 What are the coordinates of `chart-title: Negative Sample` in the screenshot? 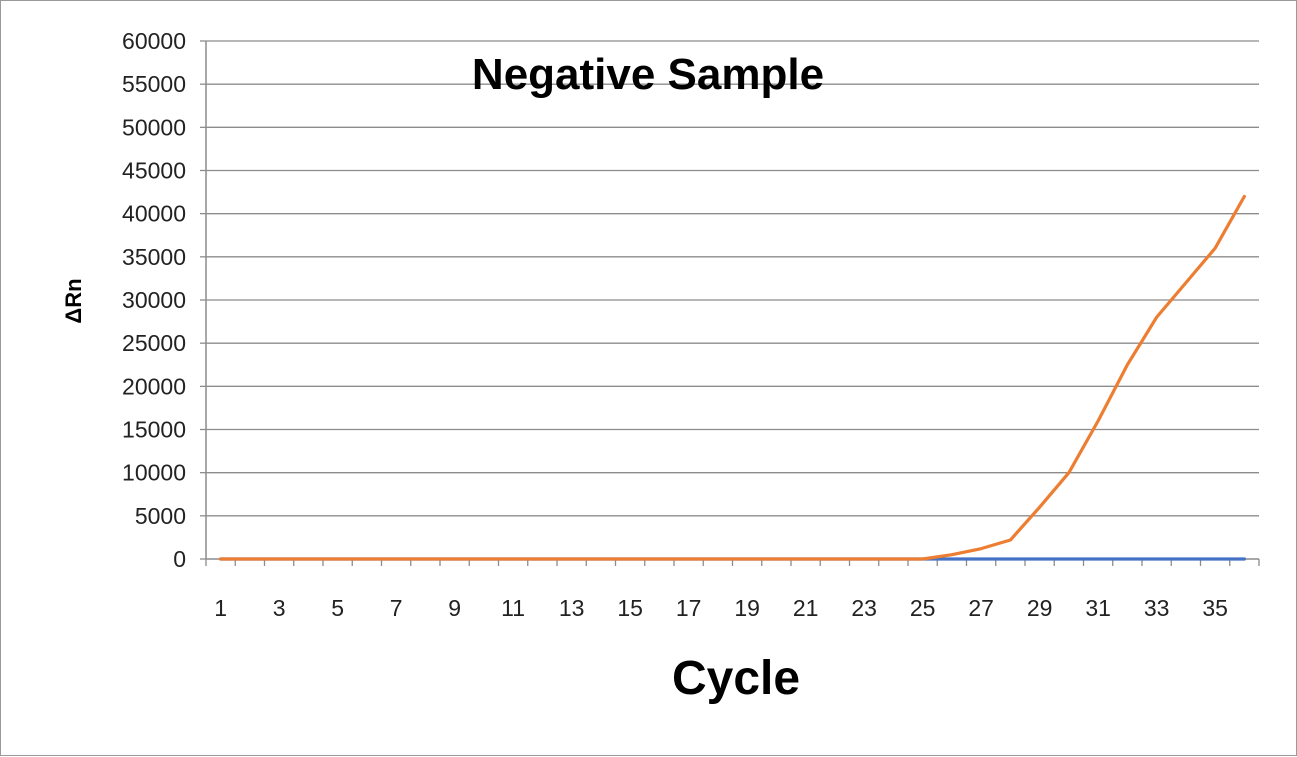 It's located at (648, 74).